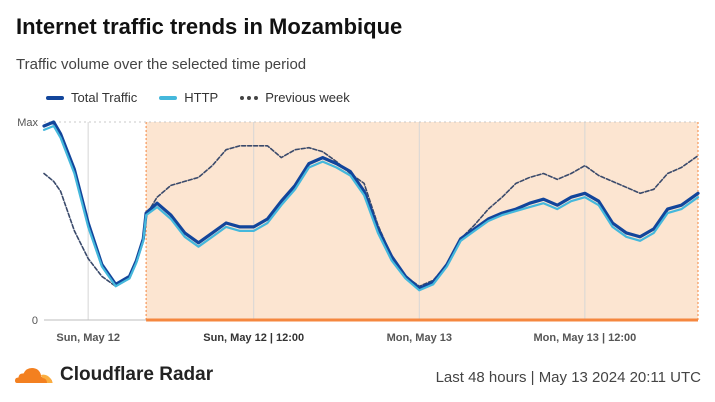 The image size is (715, 402). I want to click on selection-range-bar, so click(422, 320).